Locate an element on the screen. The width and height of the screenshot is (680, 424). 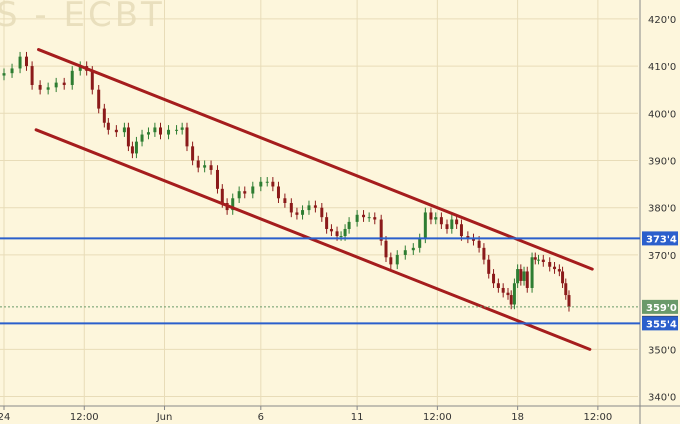
y-tick-label: 370'0 is located at coordinates (662, 256).